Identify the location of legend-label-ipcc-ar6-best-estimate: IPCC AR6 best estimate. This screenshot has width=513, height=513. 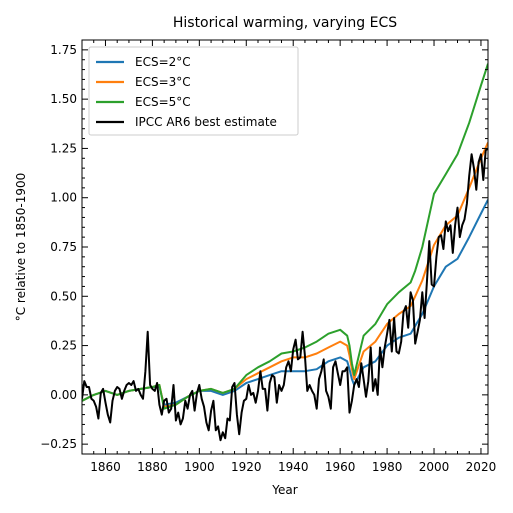
(206, 122).